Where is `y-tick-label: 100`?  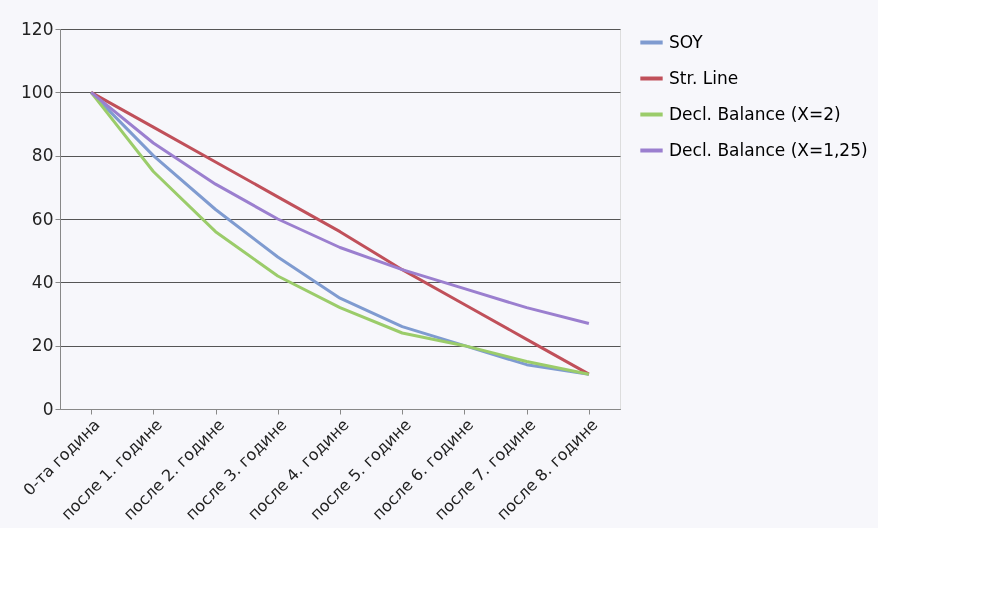
y-tick-label: 100 is located at coordinates (37, 91).